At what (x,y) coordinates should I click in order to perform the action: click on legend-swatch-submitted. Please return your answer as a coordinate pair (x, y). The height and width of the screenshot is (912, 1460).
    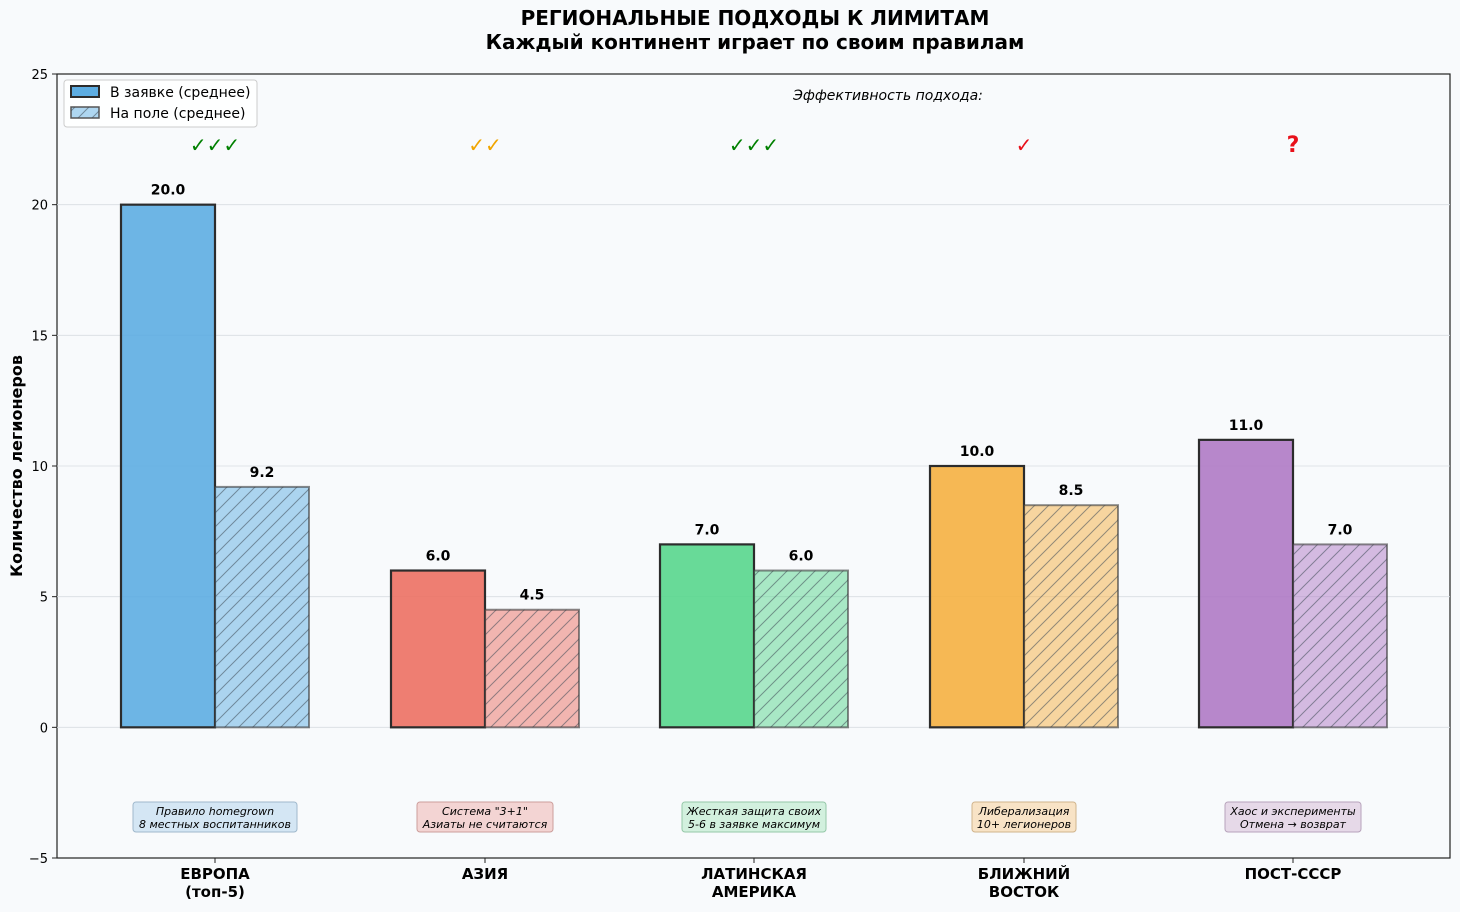
    Looking at the image, I should click on (85, 91).